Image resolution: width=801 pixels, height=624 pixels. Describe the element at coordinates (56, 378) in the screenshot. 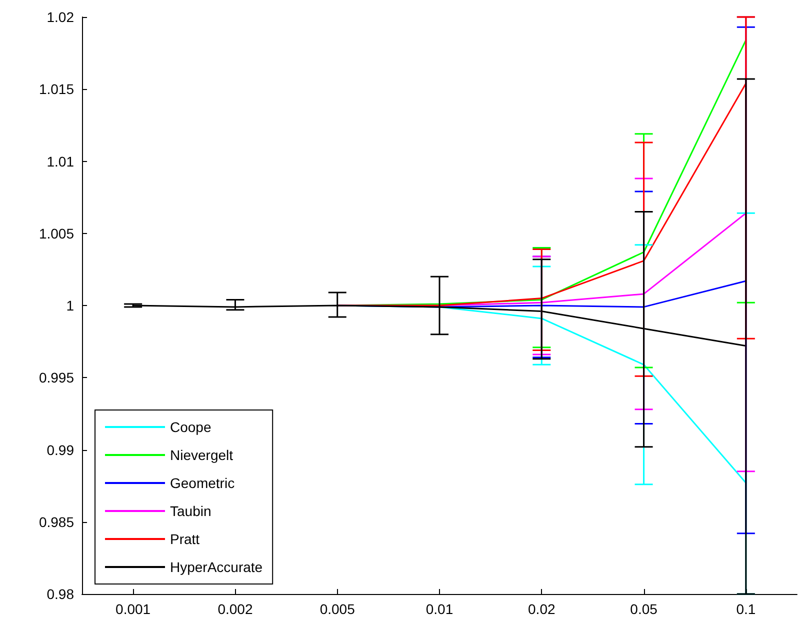

I see `y-tick-label: 0.995` at that location.